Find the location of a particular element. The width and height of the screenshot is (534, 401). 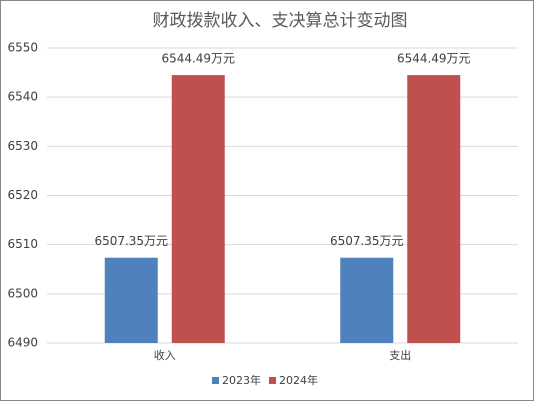

legend-label: 2024年 is located at coordinates (298, 380).